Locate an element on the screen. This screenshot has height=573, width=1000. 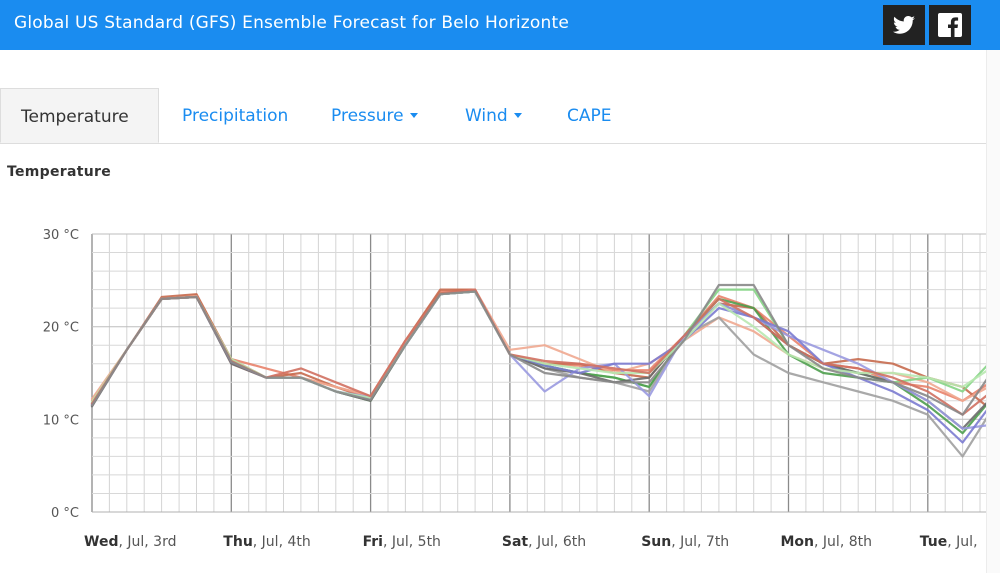
tab-cape: CAPE is located at coordinates (589, 115).